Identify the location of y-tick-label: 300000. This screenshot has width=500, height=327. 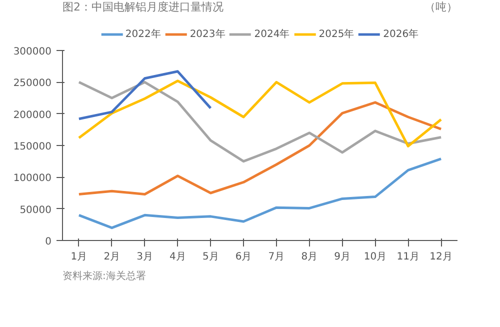
(32, 52).